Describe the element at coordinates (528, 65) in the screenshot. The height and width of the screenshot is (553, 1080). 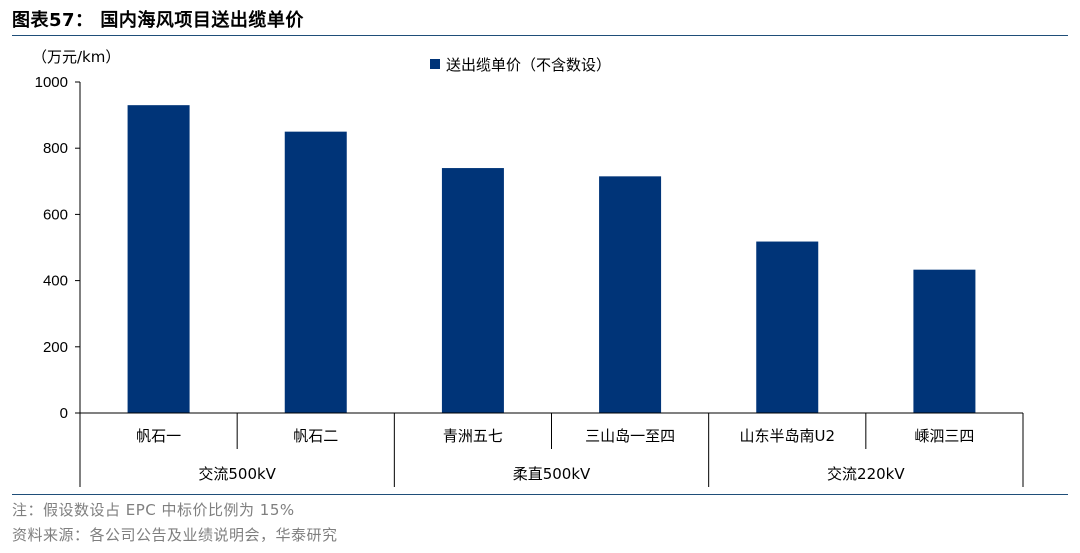
I see `legend-label: 送出缆单价（不含数设）` at that location.